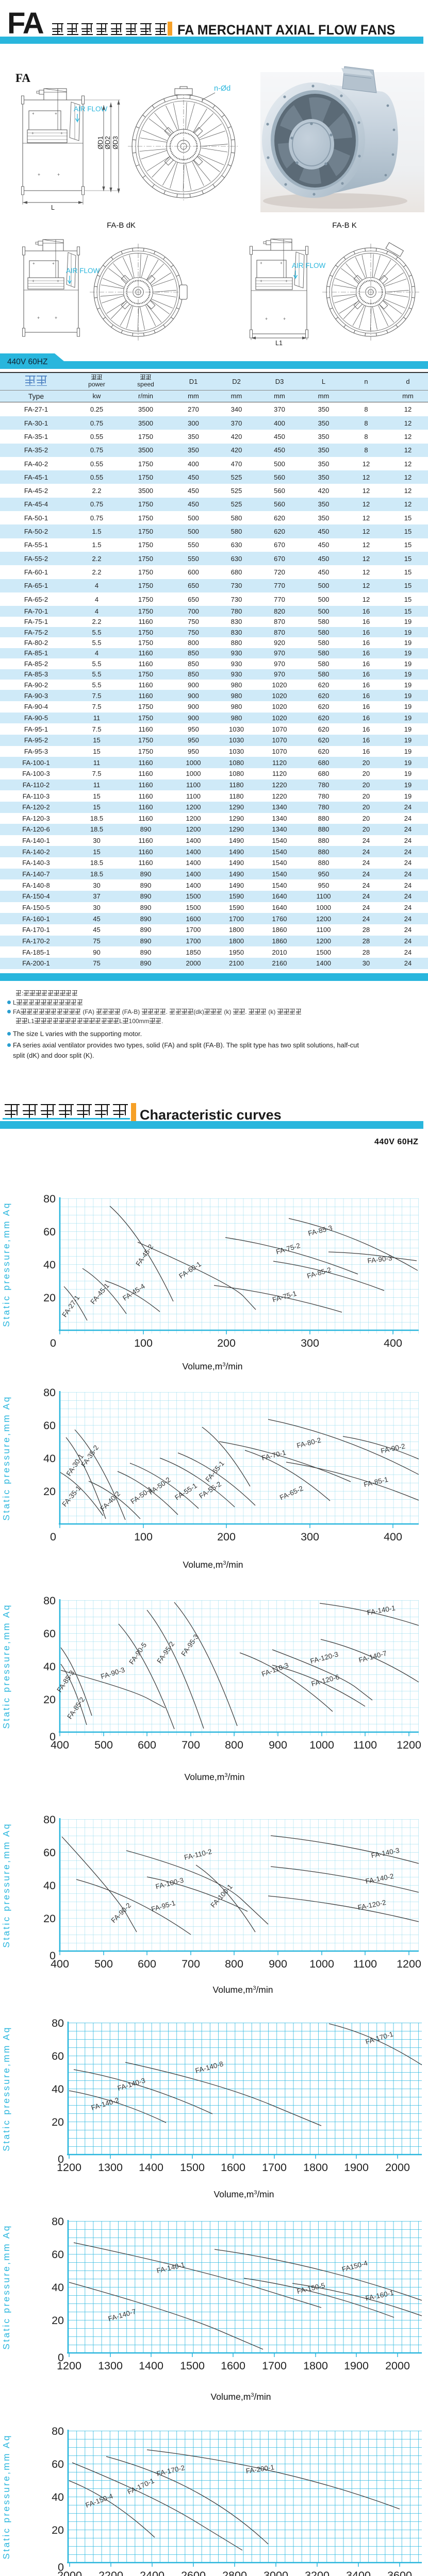 The height and width of the screenshot is (2576, 428). What do you see at coordinates (152, 2572) in the screenshot?
I see `svg-text: 2400` at bounding box center [152, 2572].